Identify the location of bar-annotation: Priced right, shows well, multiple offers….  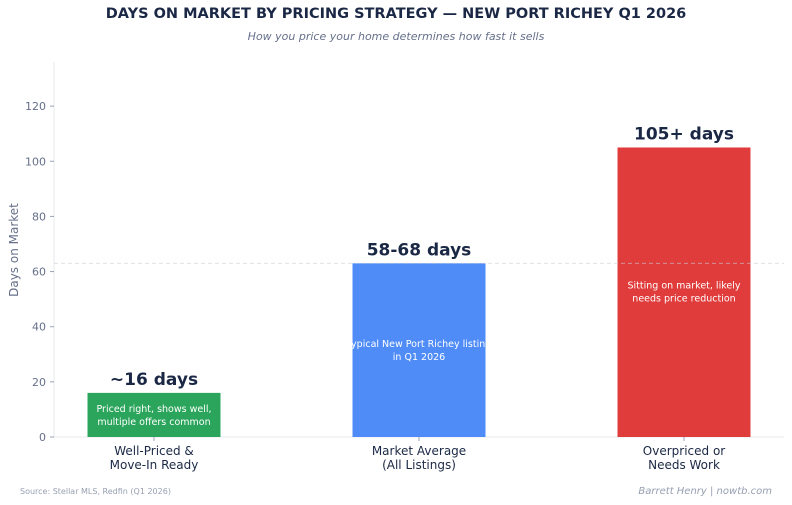
(153, 416).